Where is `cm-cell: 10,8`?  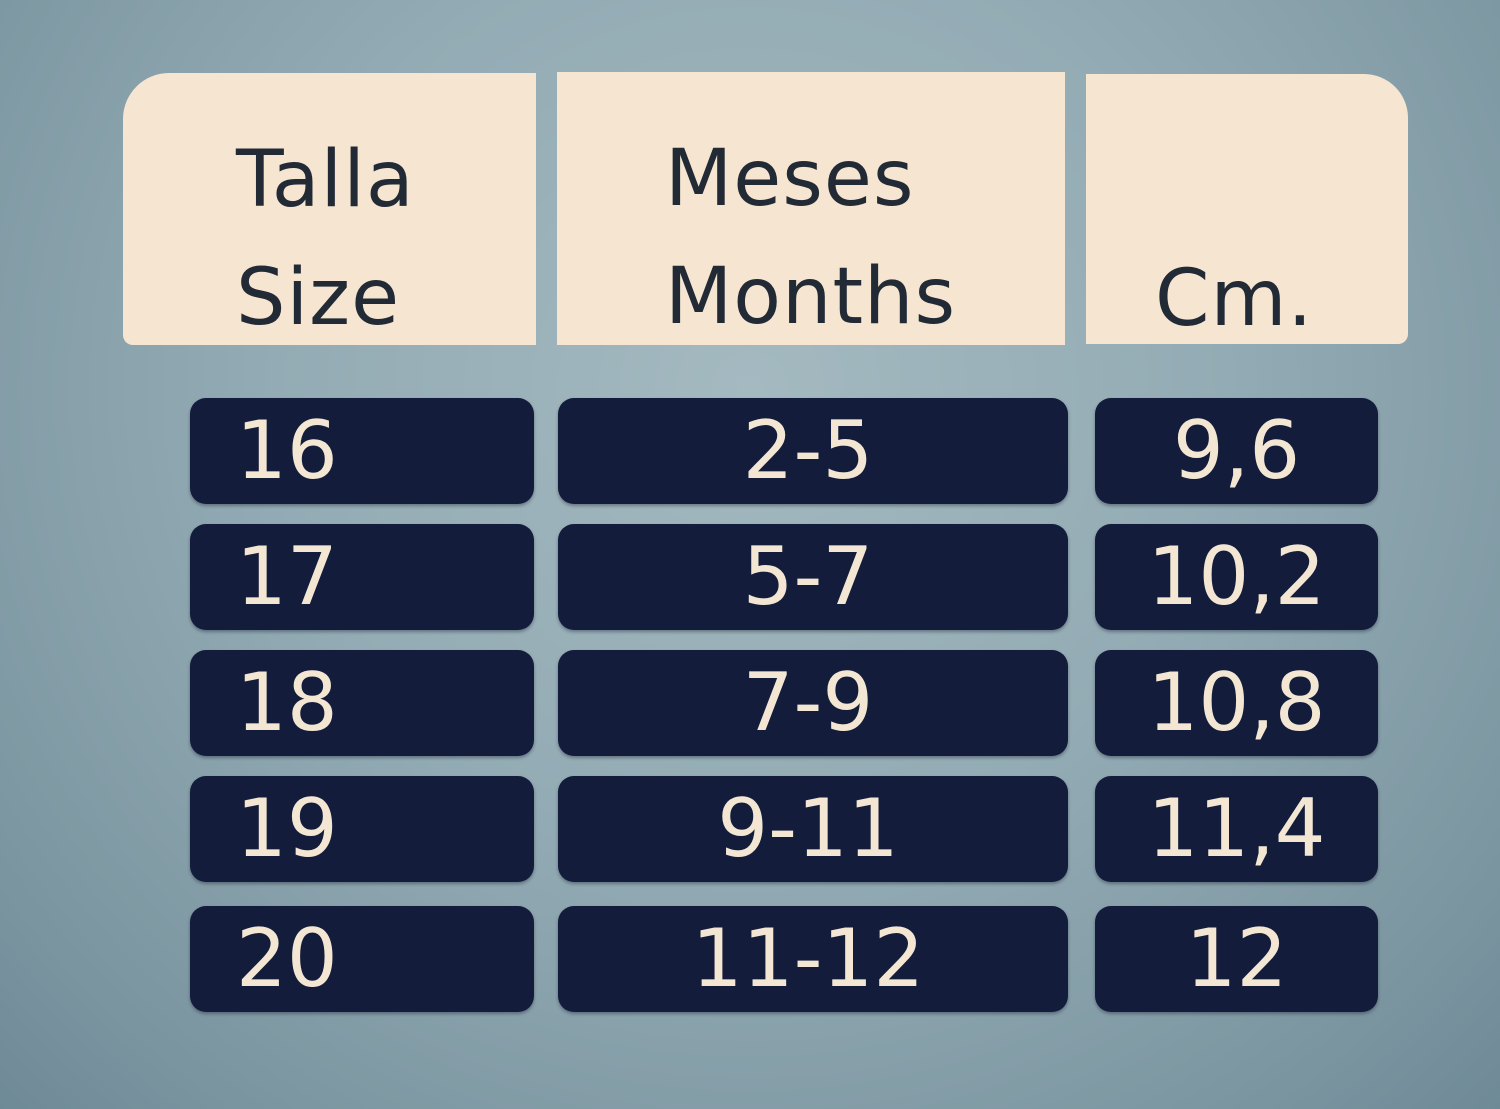
cm-cell: 10,8 is located at coordinates (1236, 703).